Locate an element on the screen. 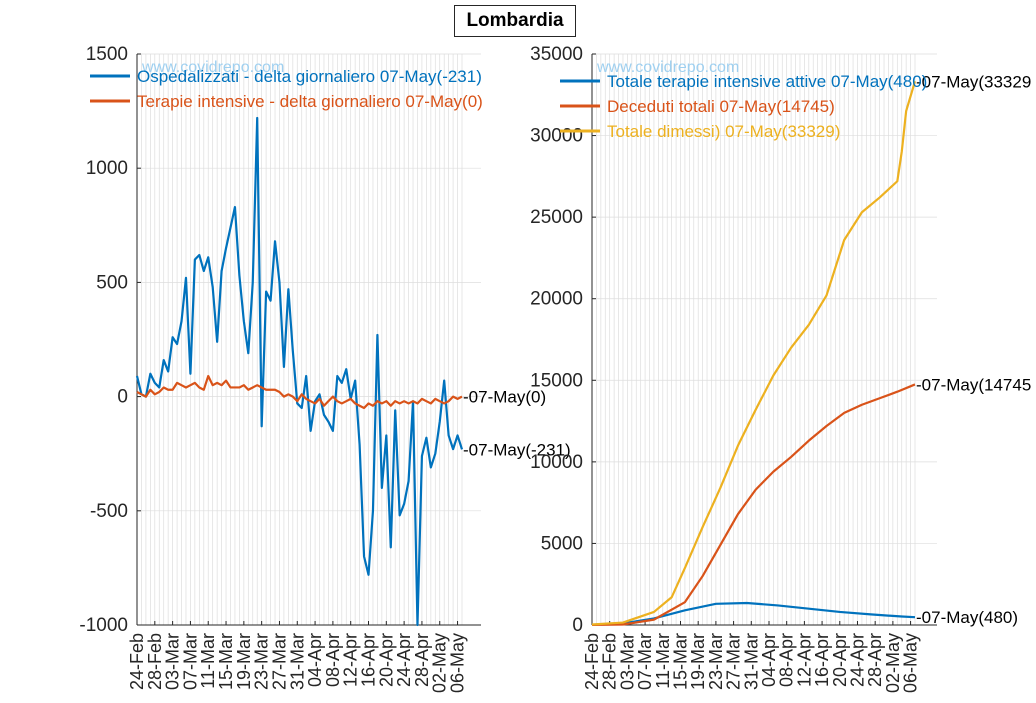 This screenshot has width=1036, height=703. end-value-label: -07-May(33329 is located at coordinates (973, 81).